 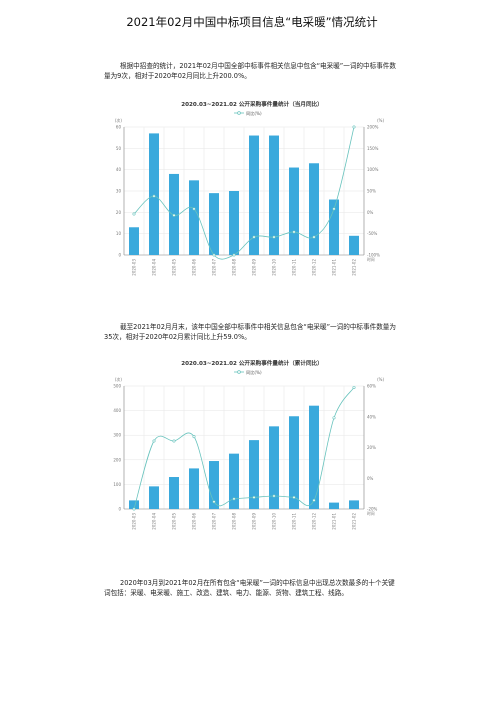 What do you see at coordinates (119, 127) in the screenshot?
I see `y-left-tick-label: 60` at bounding box center [119, 127].